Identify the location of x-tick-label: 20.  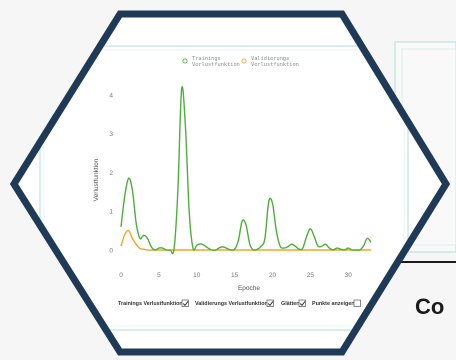
(273, 275).